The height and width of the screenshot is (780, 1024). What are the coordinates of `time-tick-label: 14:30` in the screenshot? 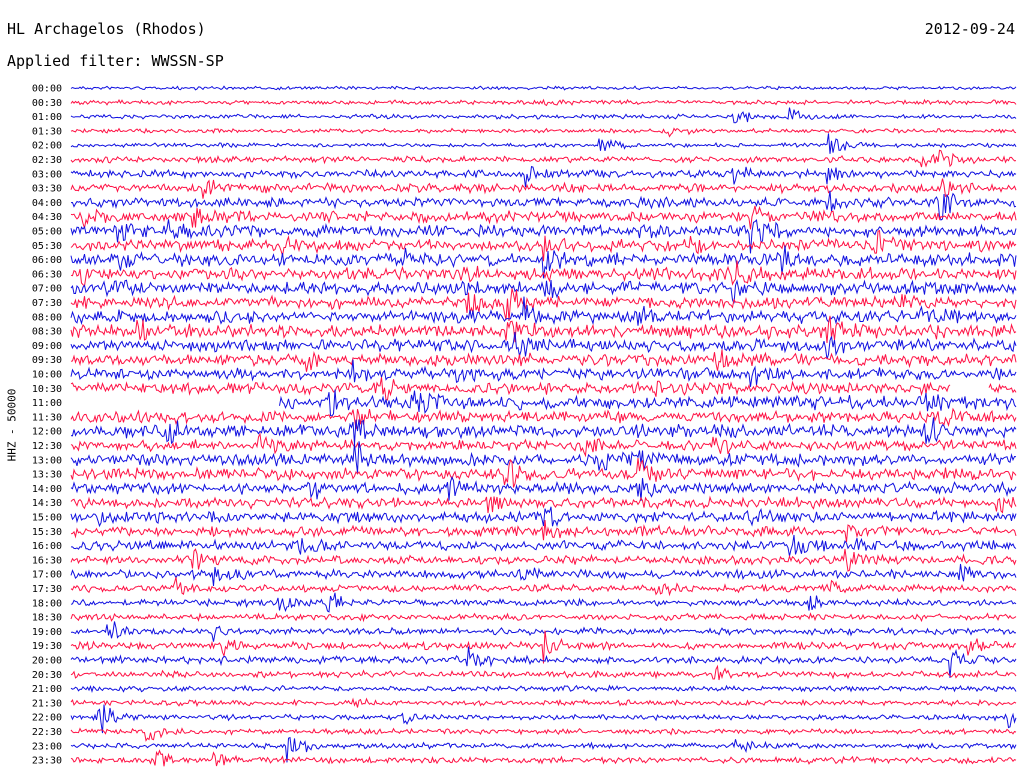 It's located at (47, 503).